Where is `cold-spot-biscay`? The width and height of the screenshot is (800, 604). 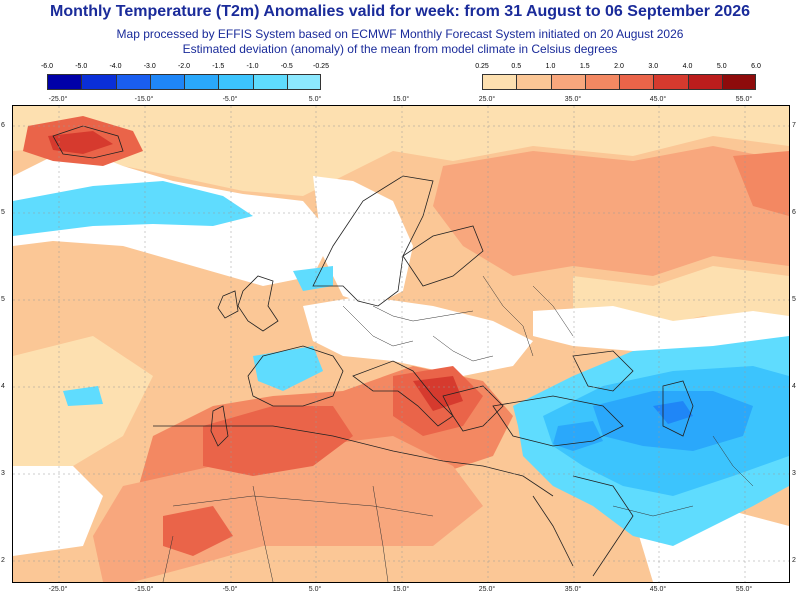 cold-spot-biscay is located at coordinates (288, 368).